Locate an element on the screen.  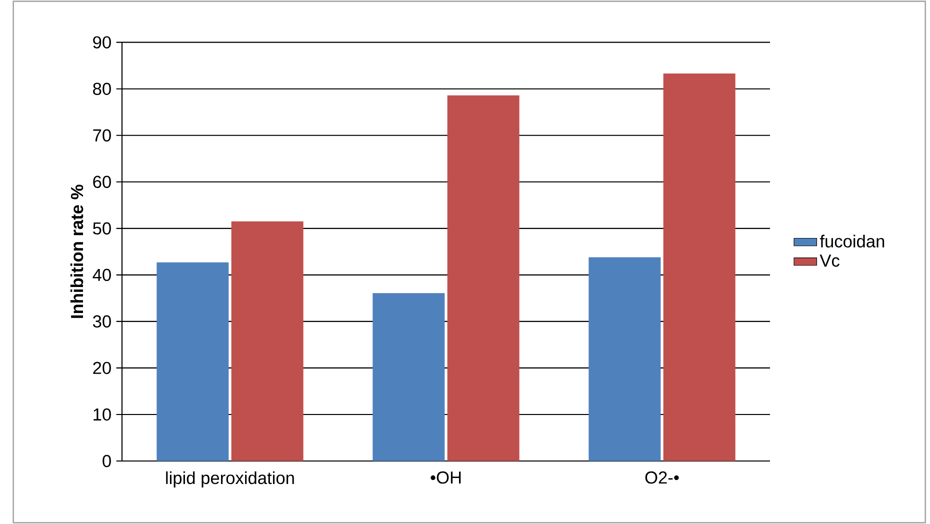
y-tick-label: 30 is located at coordinates (101, 321).